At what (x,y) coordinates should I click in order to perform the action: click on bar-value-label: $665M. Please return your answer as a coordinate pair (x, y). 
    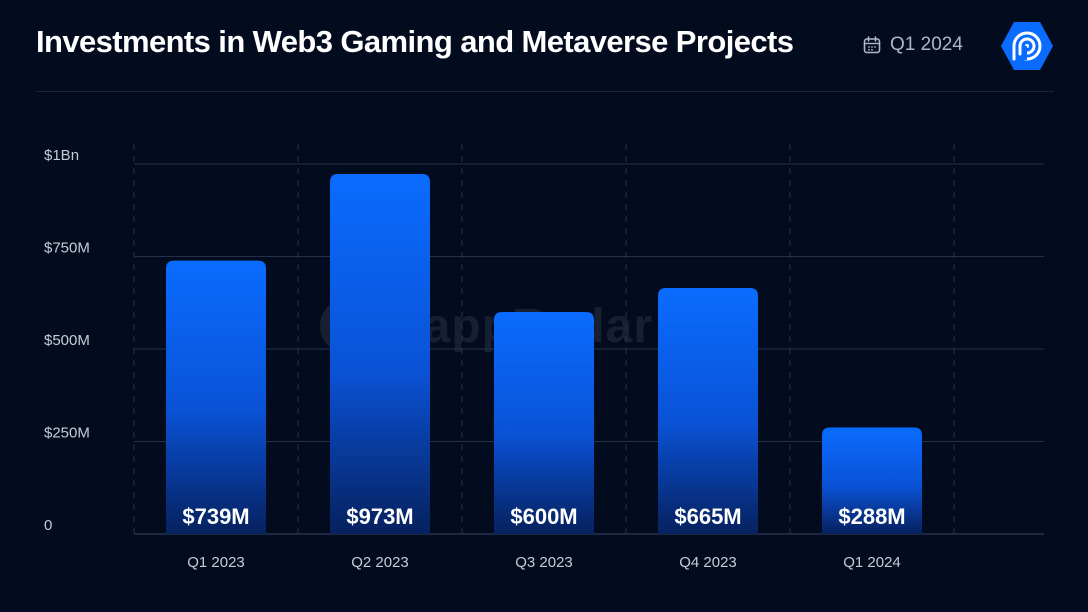
    Looking at the image, I should click on (707, 516).